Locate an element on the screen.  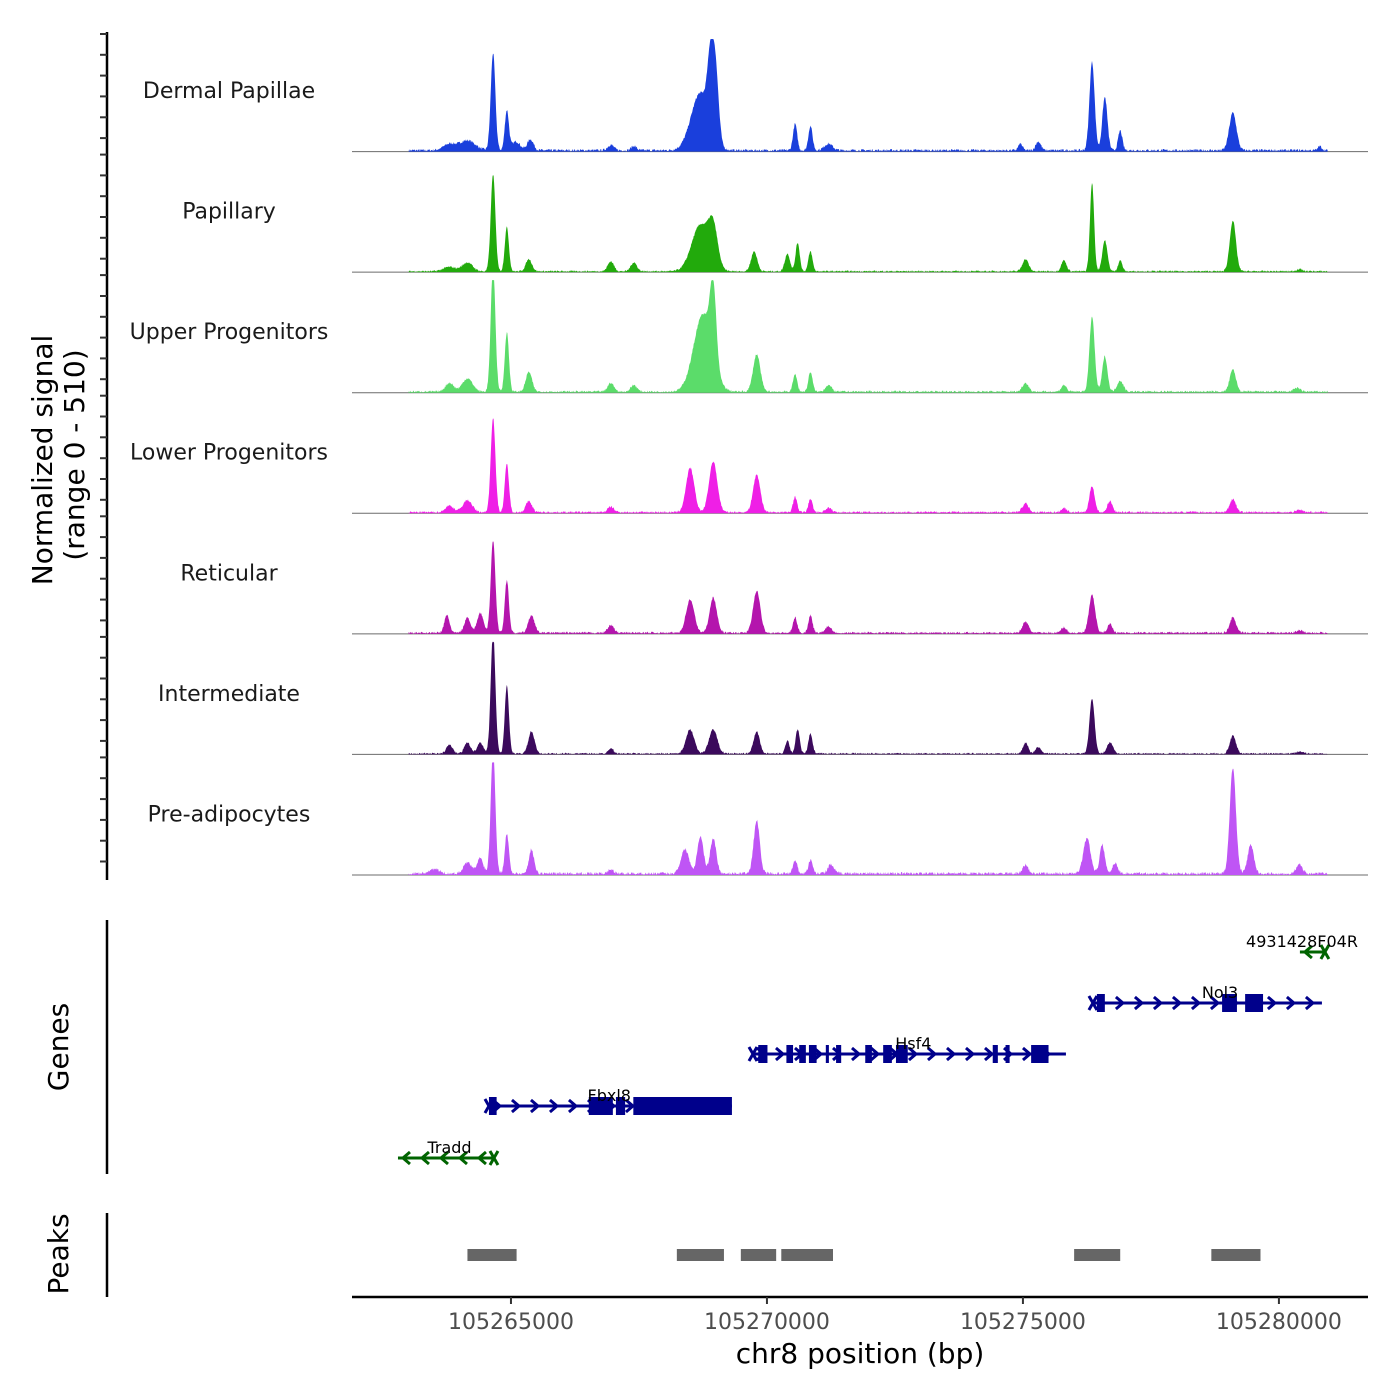
track-label: Lower Progenitors is located at coordinates (229, 453).